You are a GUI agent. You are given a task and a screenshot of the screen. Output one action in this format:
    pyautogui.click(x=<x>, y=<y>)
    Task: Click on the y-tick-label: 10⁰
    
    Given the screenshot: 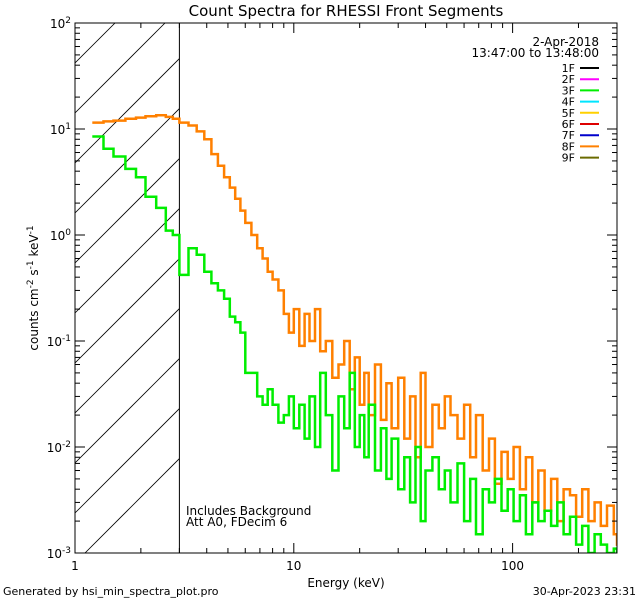 What is the action you would take?
    pyautogui.click(x=60, y=235)
    